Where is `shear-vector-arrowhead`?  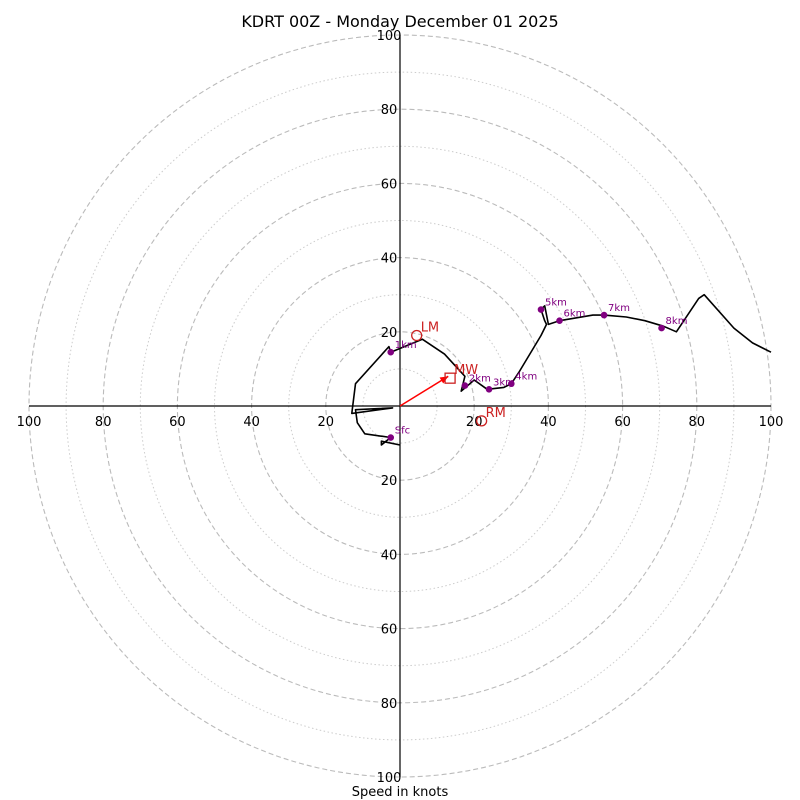 shear-vector-arrowhead is located at coordinates (444, 380).